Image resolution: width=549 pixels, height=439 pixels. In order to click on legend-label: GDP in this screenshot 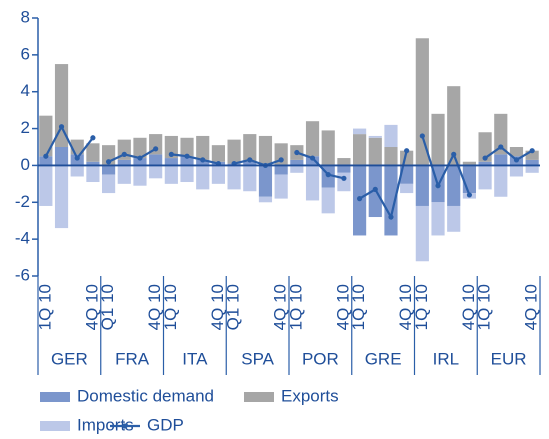, I will do `click(165, 424)`.